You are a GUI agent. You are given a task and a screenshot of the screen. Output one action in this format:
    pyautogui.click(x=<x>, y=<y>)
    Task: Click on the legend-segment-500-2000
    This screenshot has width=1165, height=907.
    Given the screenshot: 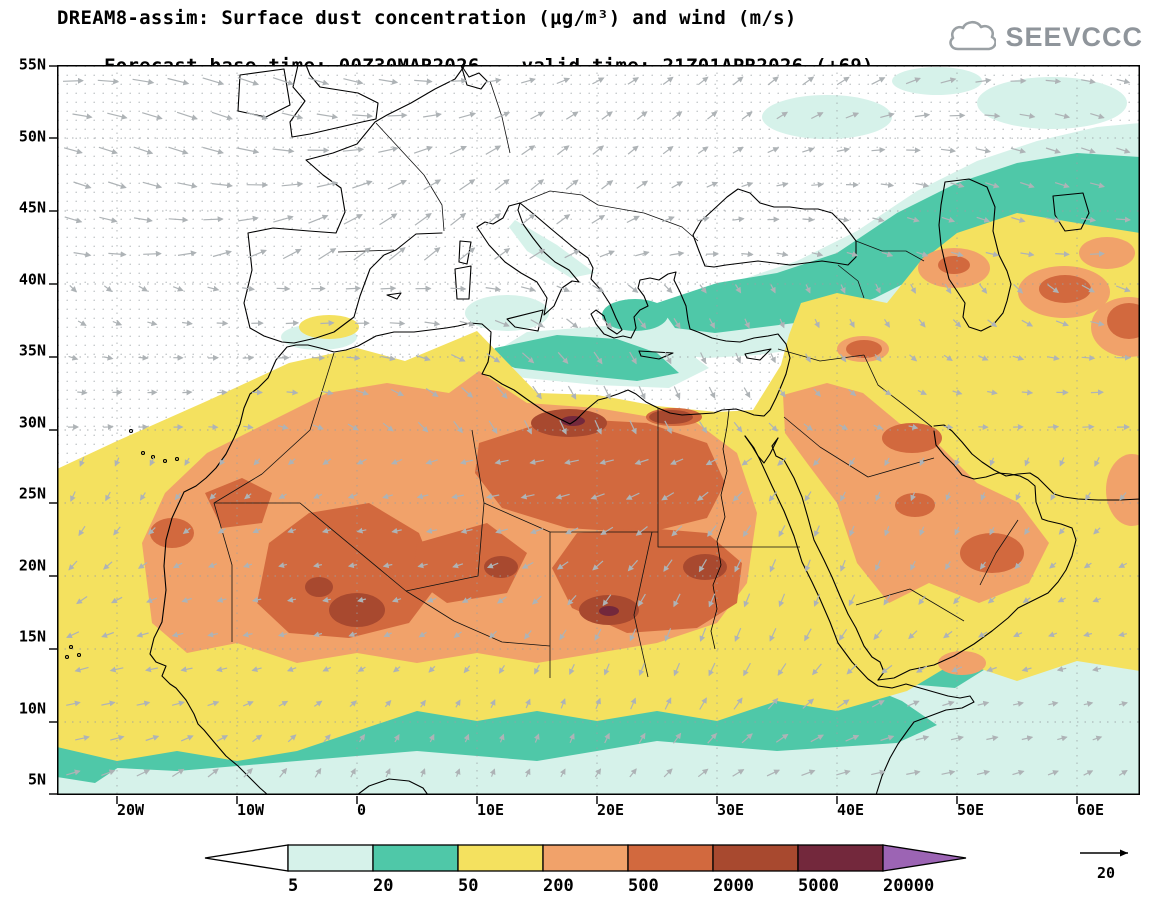 What is the action you would take?
    pyautogui.click(x=670, y=858)
    